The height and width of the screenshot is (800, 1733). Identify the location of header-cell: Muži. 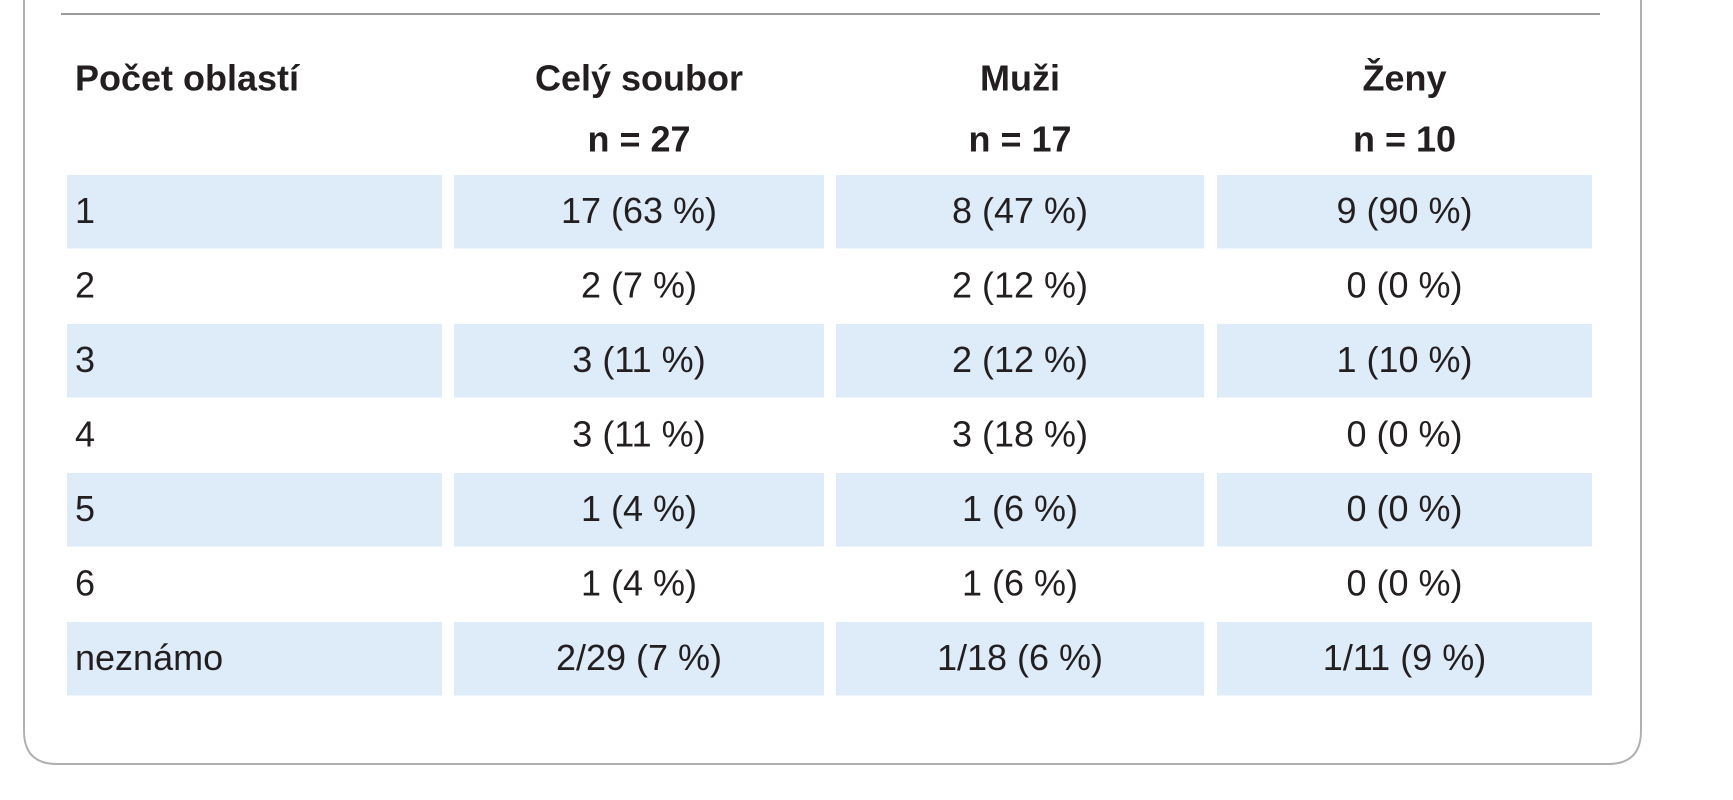
(1020, 78).